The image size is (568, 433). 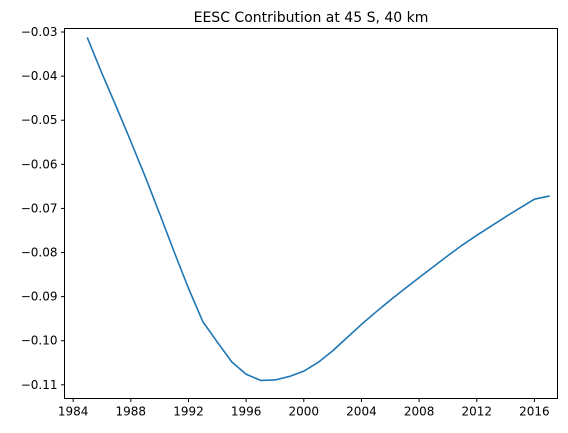 What do you see at coordinates (188, 412) in the screenshot?
I see `x-tick-label: 1992` at bounding box center [188, 412].